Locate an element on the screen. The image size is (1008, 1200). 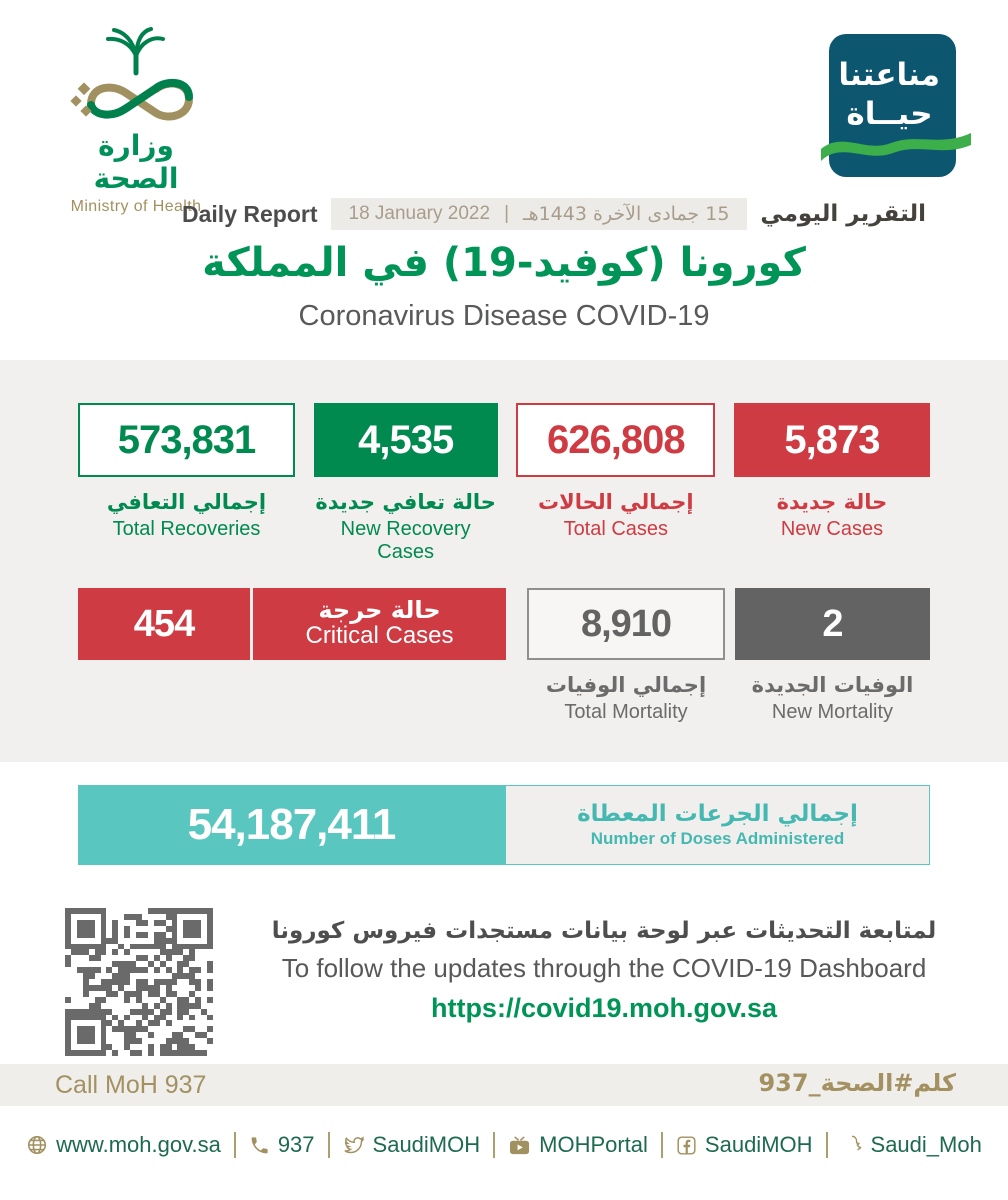
total-cases-label-en: Total Cases is located at coordinates (616, 529).